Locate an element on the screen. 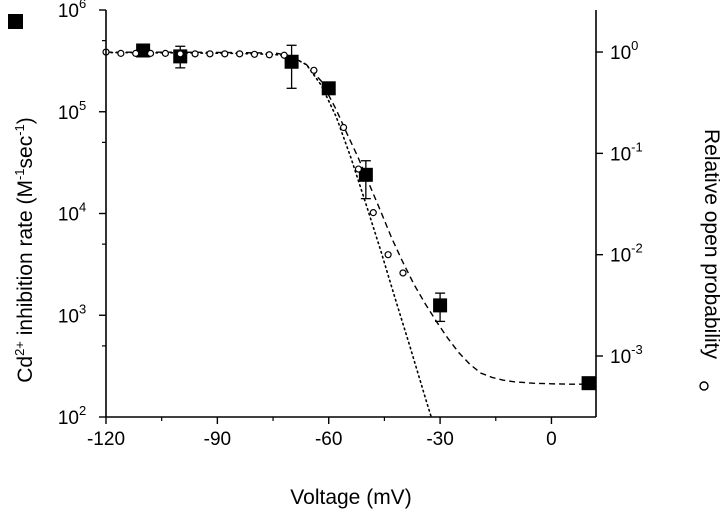  x-axis-title: Voltage (mV) is located at coordinates (350, 497).